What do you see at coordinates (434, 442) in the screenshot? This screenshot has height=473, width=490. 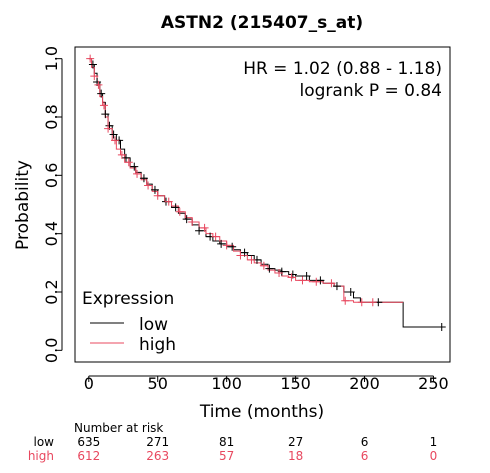 I see `risk-count-low: 1` at bounding box center [434, 442].